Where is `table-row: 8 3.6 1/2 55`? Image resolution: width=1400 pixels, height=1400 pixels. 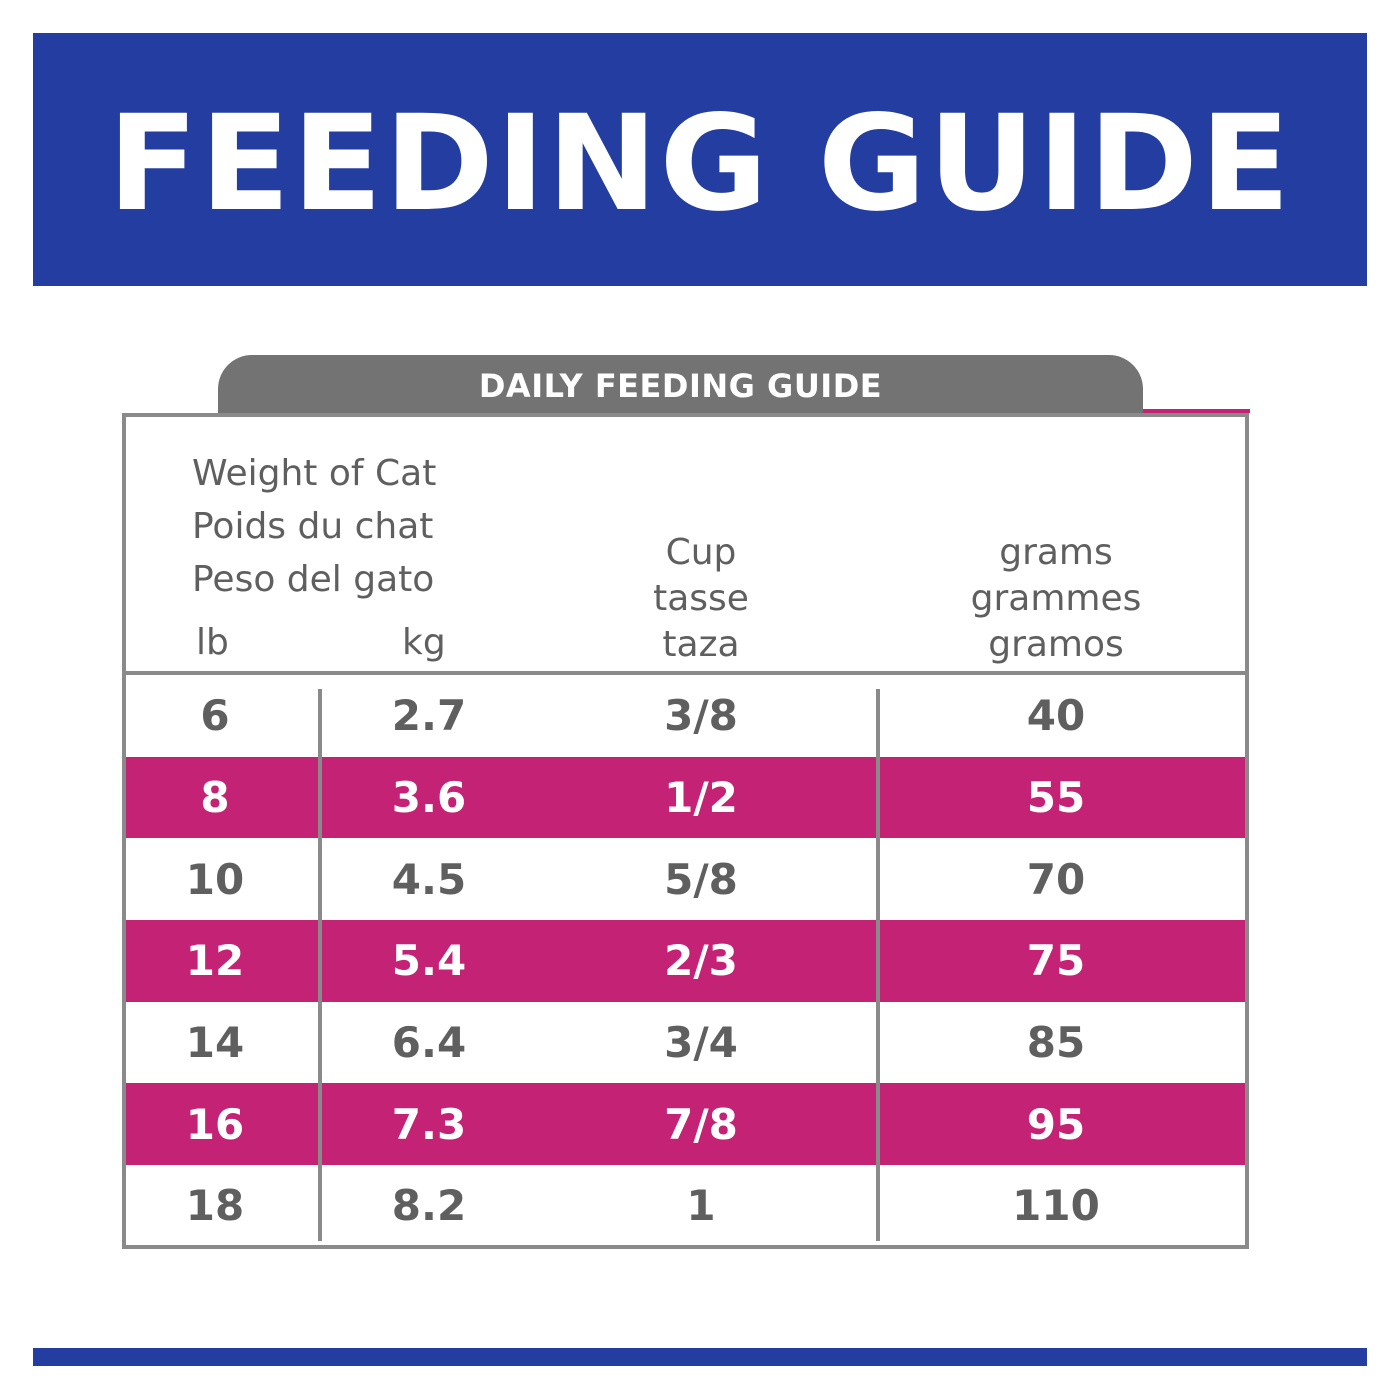 table-row: 8 3.6 1/2 55 is located at coordinates (685, 797).